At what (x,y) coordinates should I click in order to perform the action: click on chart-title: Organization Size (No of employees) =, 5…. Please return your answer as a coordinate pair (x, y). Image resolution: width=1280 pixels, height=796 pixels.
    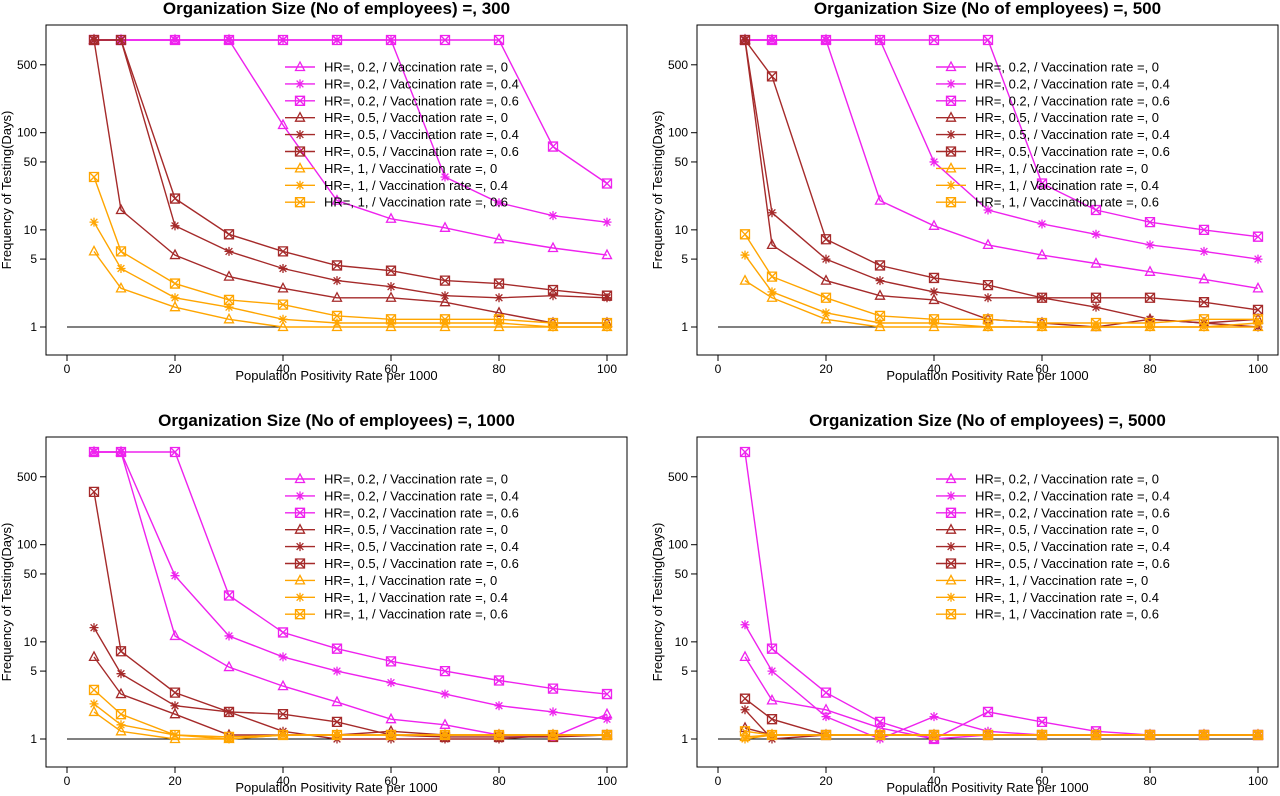
    Looking at the image, I should click on (987, 420).